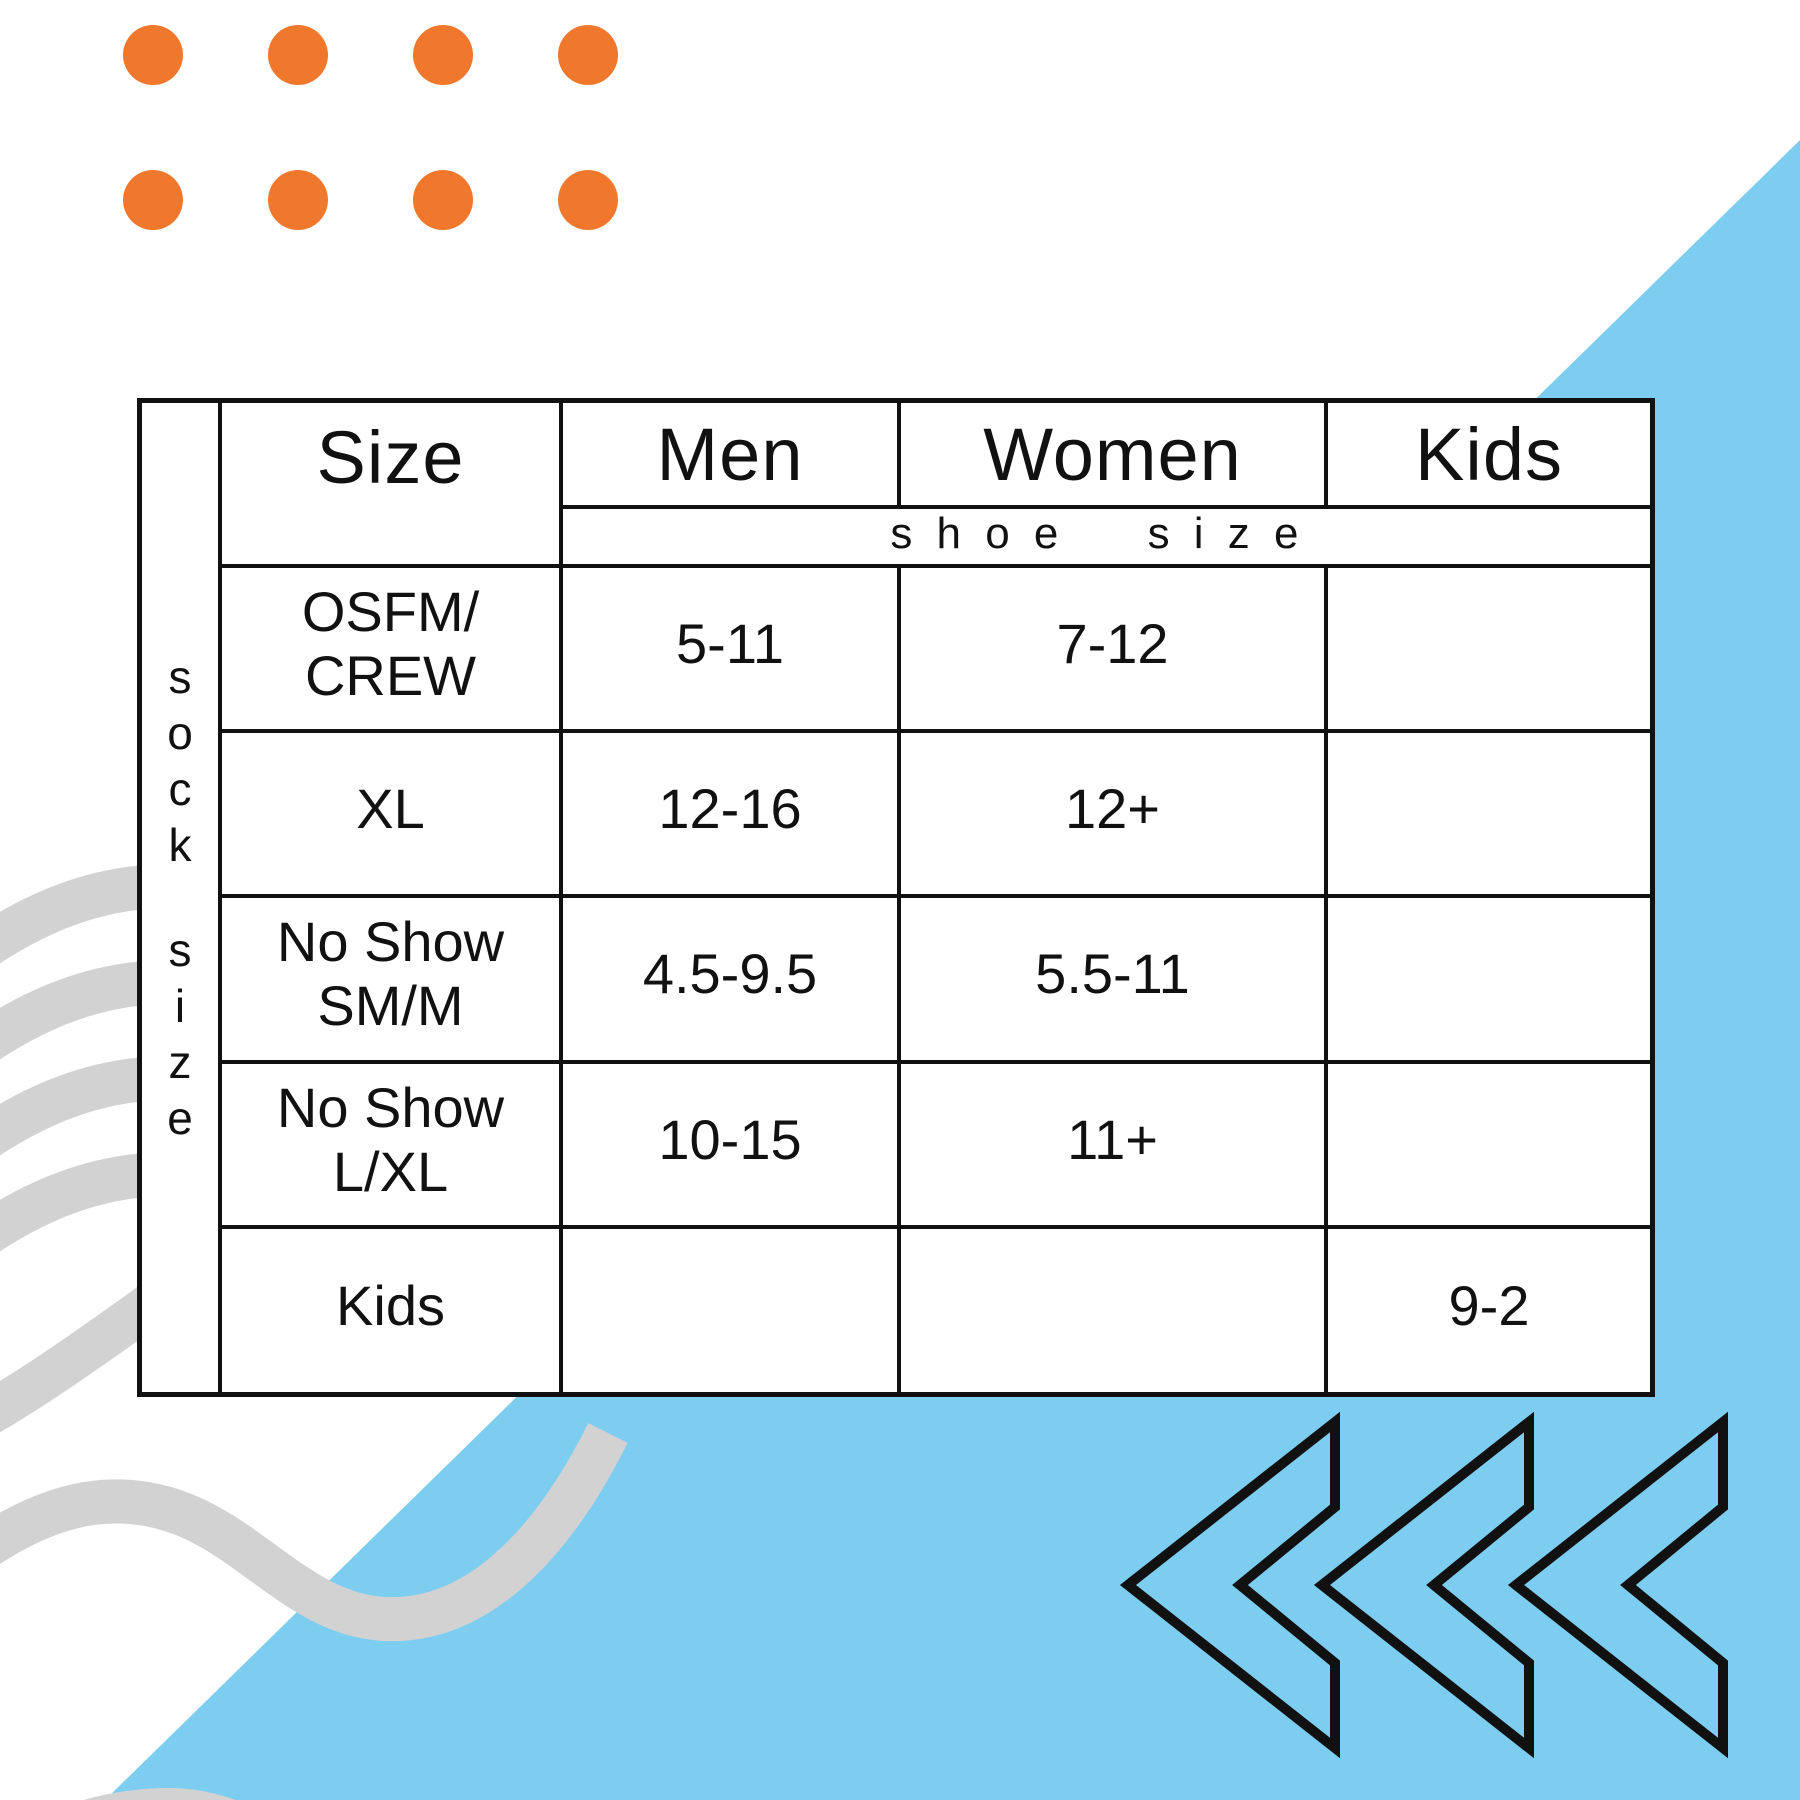 The height and width of the screenshot is (1800, 1800). I want to click on value-noshow-smm-women: 5.5-11, so click(1112, 979).